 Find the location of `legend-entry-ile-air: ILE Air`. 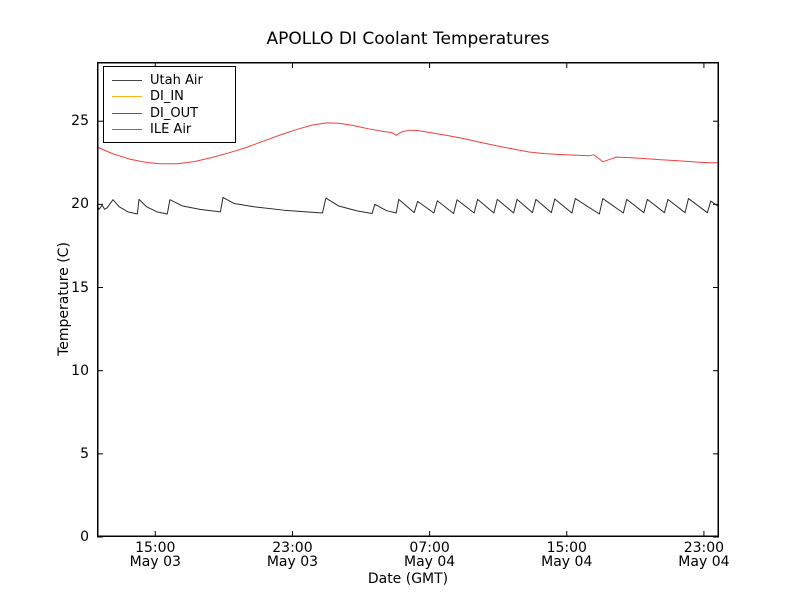

legend-entry-ile-air: ILE Air is located at coordinates (169, 130).